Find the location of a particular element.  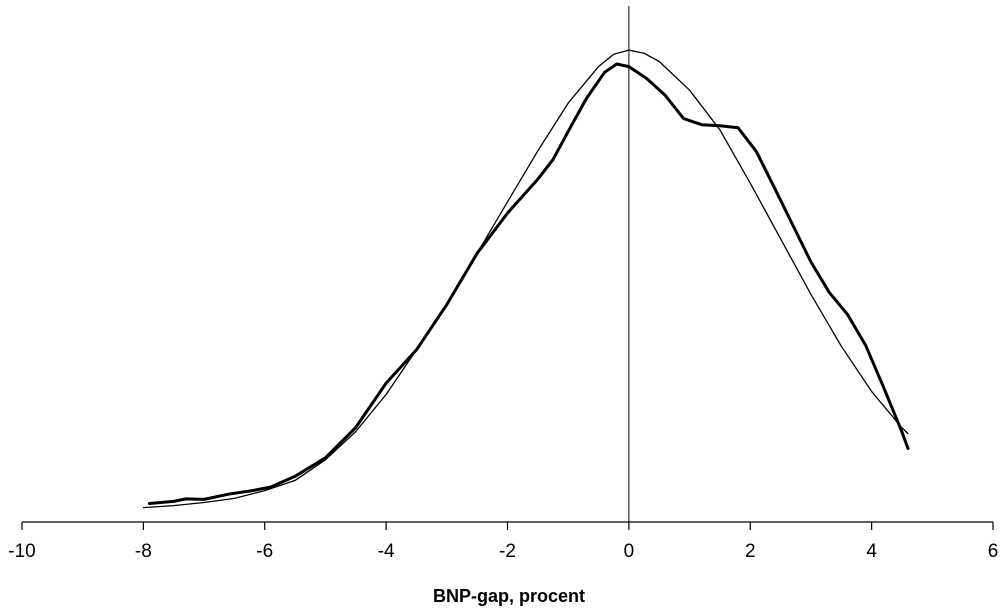

x-tick-label: -4 is located at coordinates (386, 551).